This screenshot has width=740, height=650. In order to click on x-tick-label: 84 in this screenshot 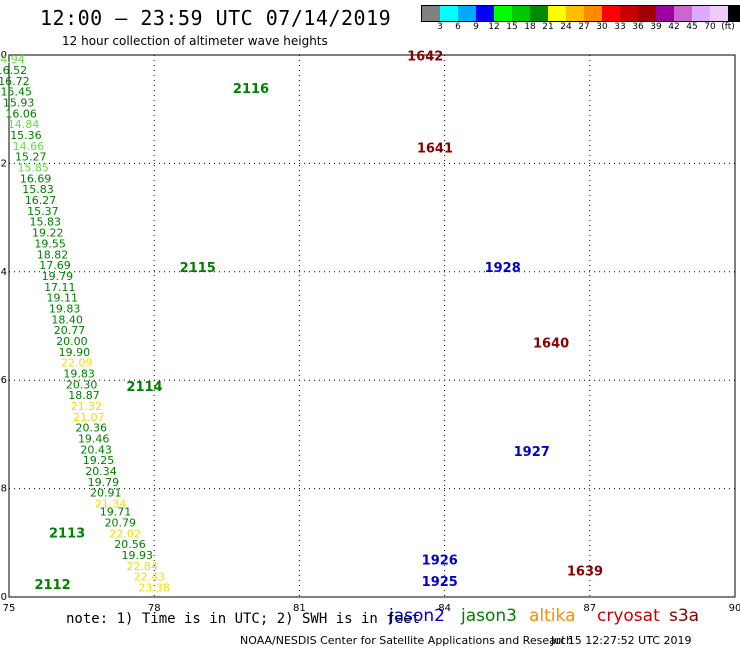, I will do `click(444, 608)`.